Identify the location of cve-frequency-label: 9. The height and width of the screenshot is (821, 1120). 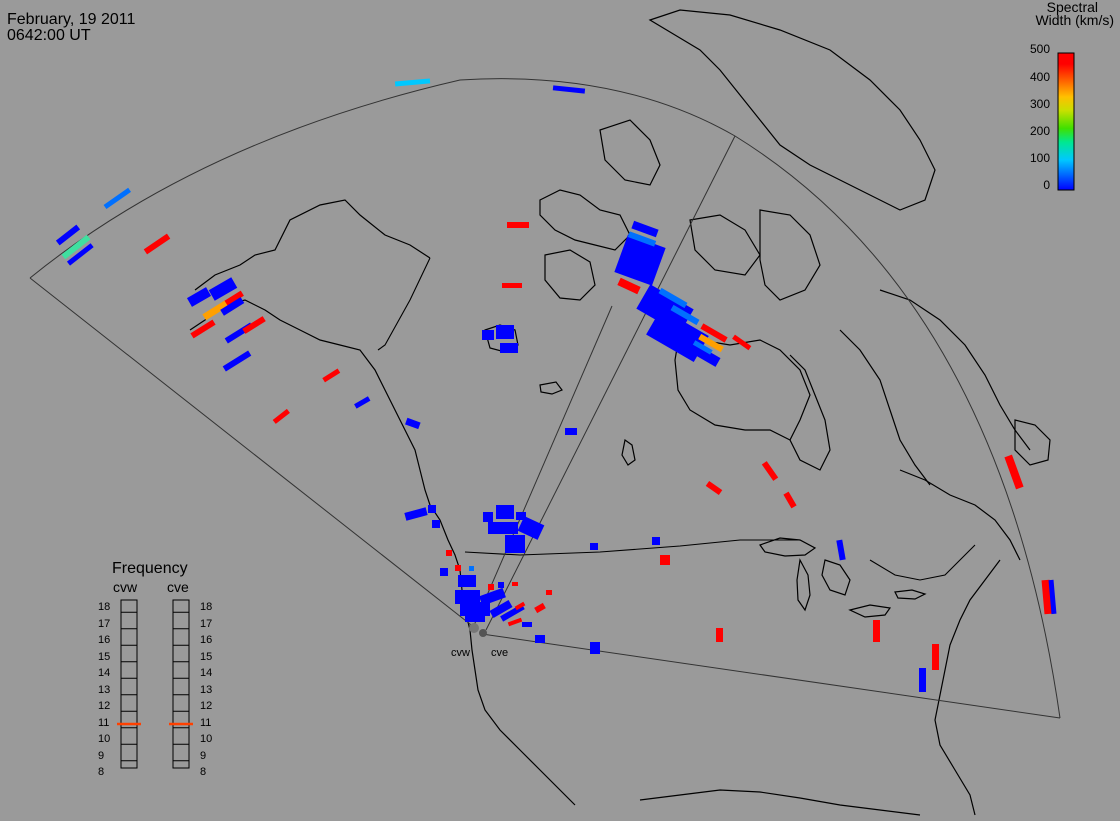
(203, 755).